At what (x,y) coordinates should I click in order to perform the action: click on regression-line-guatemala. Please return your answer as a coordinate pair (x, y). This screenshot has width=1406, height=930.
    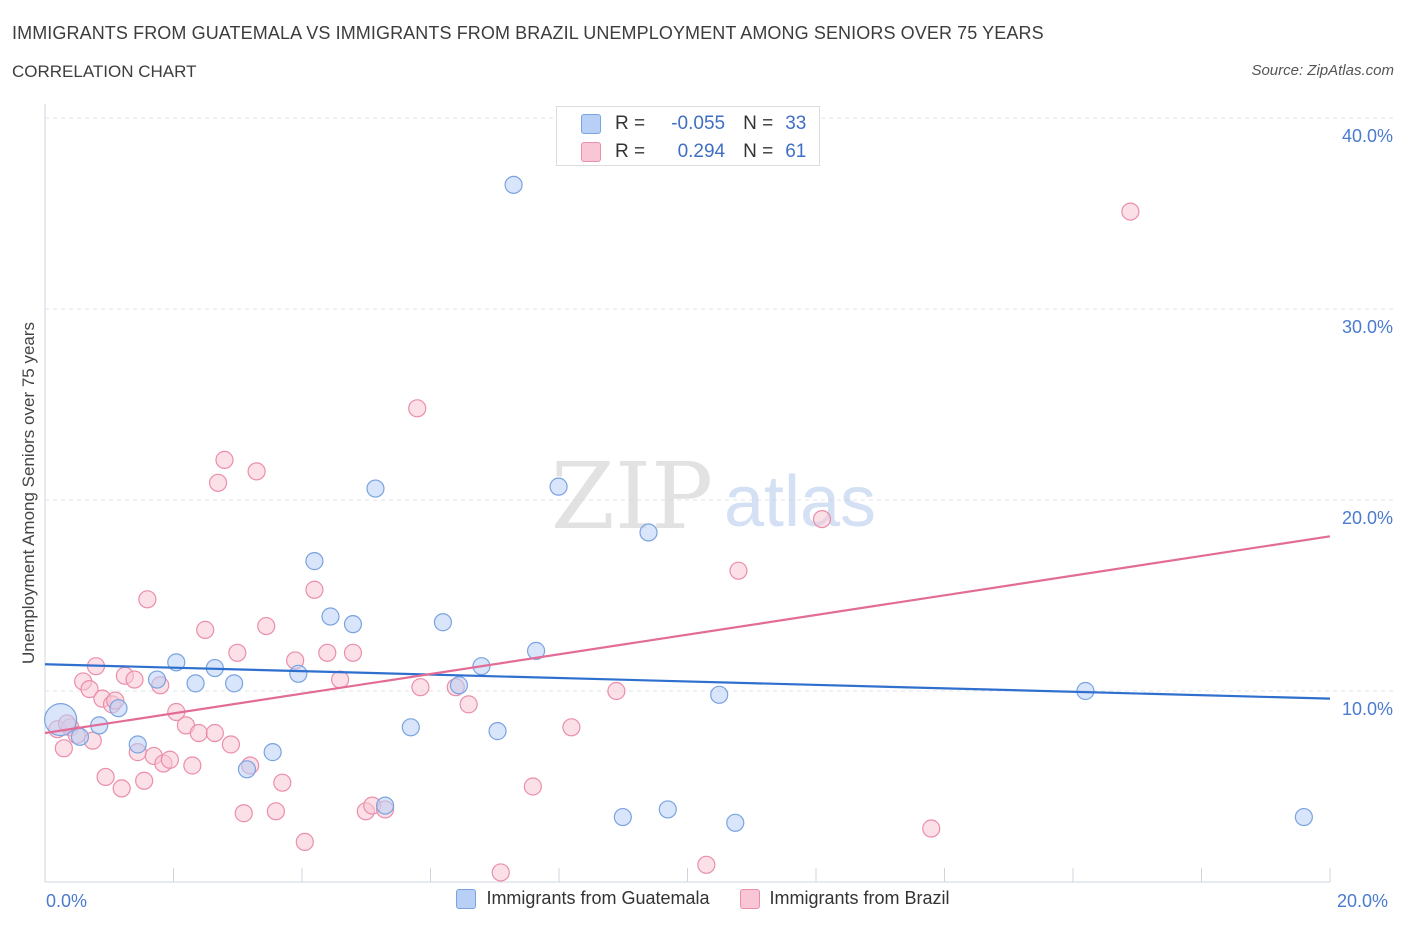
    Looking at the image, I should click on (687, 681).